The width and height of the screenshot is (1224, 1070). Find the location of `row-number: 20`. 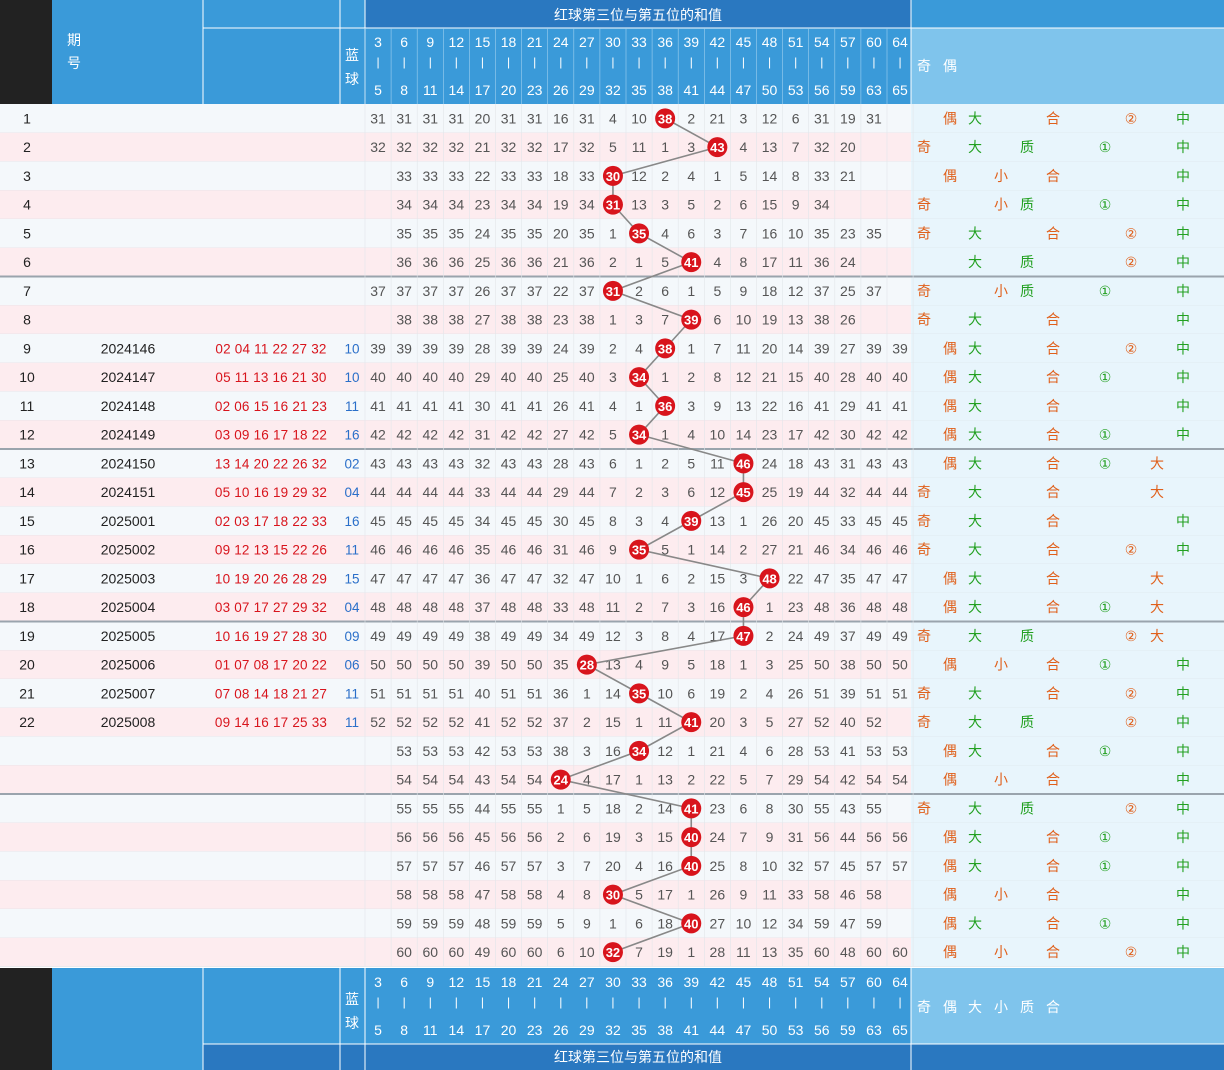

row-number: 20 is located at coordinates (27, 665).